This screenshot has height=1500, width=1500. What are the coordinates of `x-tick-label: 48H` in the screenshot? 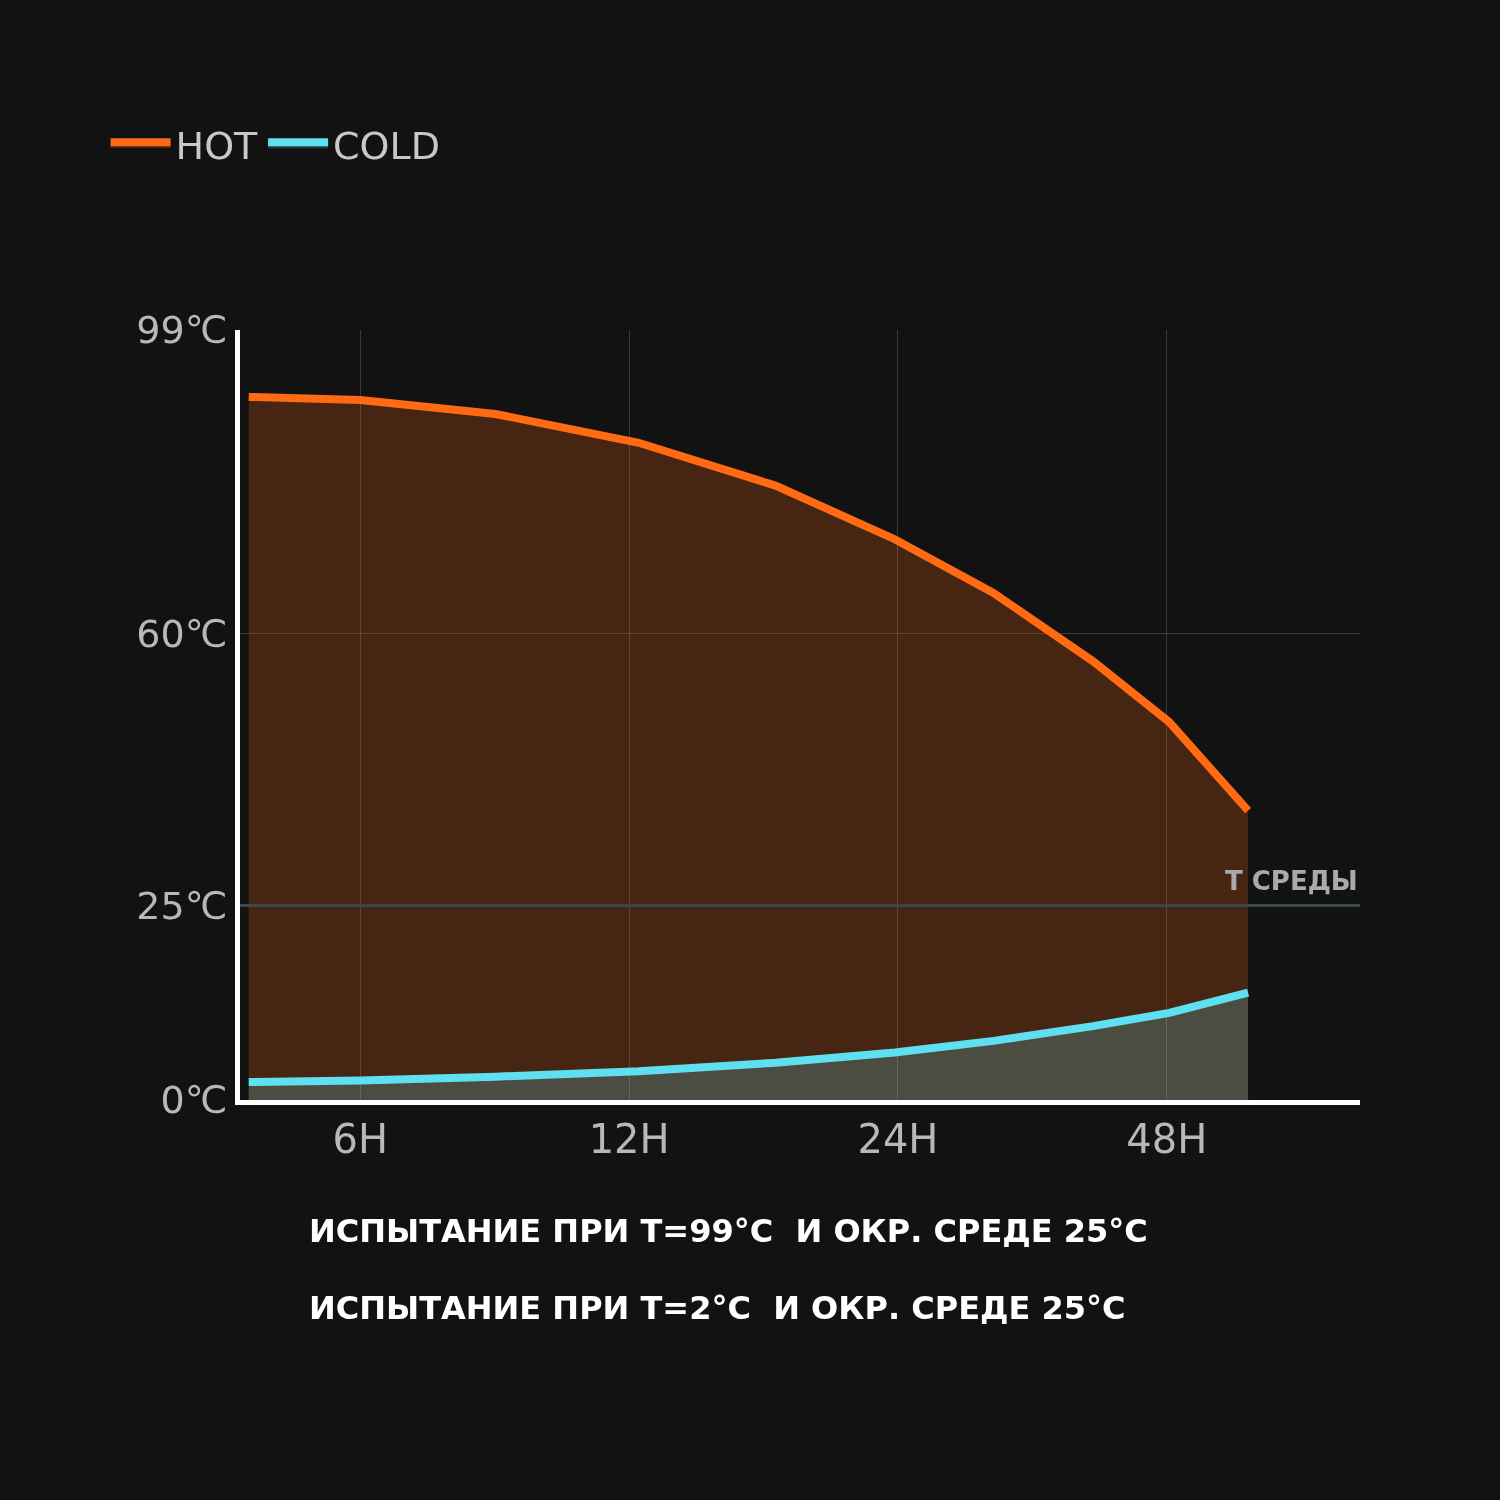 It's located at (1167, 1139).